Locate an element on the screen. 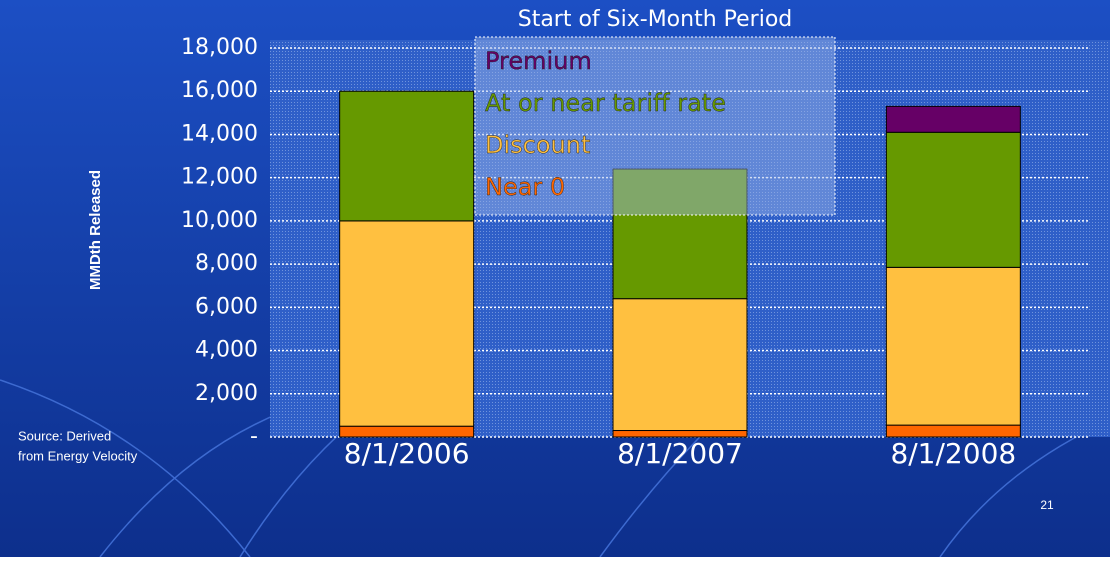 This screenshot has height=561, width=1110. legend-label: Discount is located at coordinates (537, 145).